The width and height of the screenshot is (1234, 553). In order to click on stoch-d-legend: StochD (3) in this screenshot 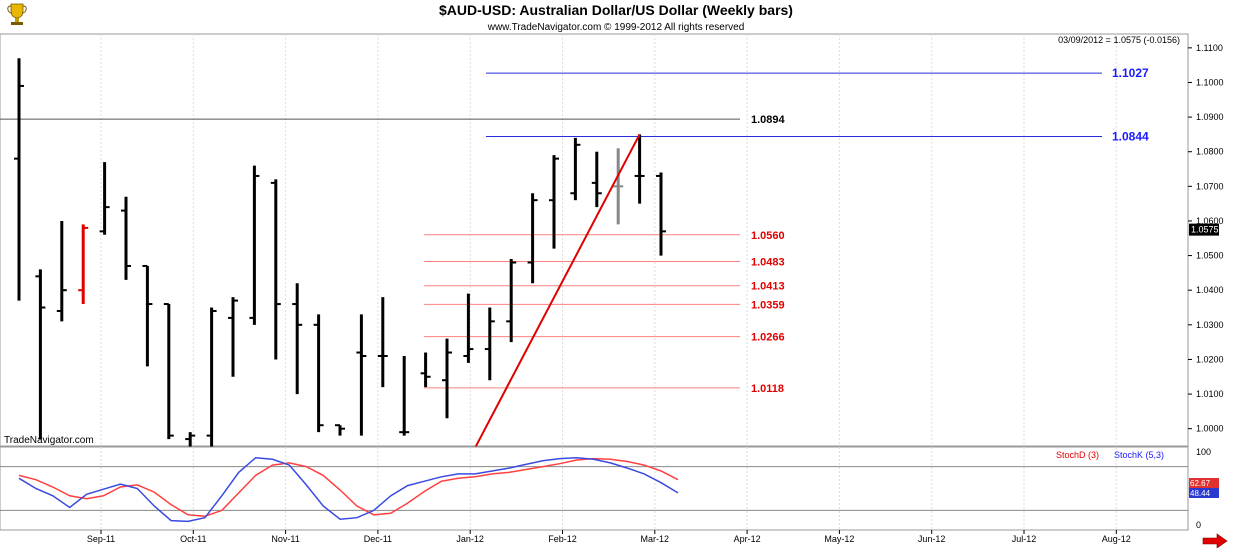, I will do `click(1077, 455)`.